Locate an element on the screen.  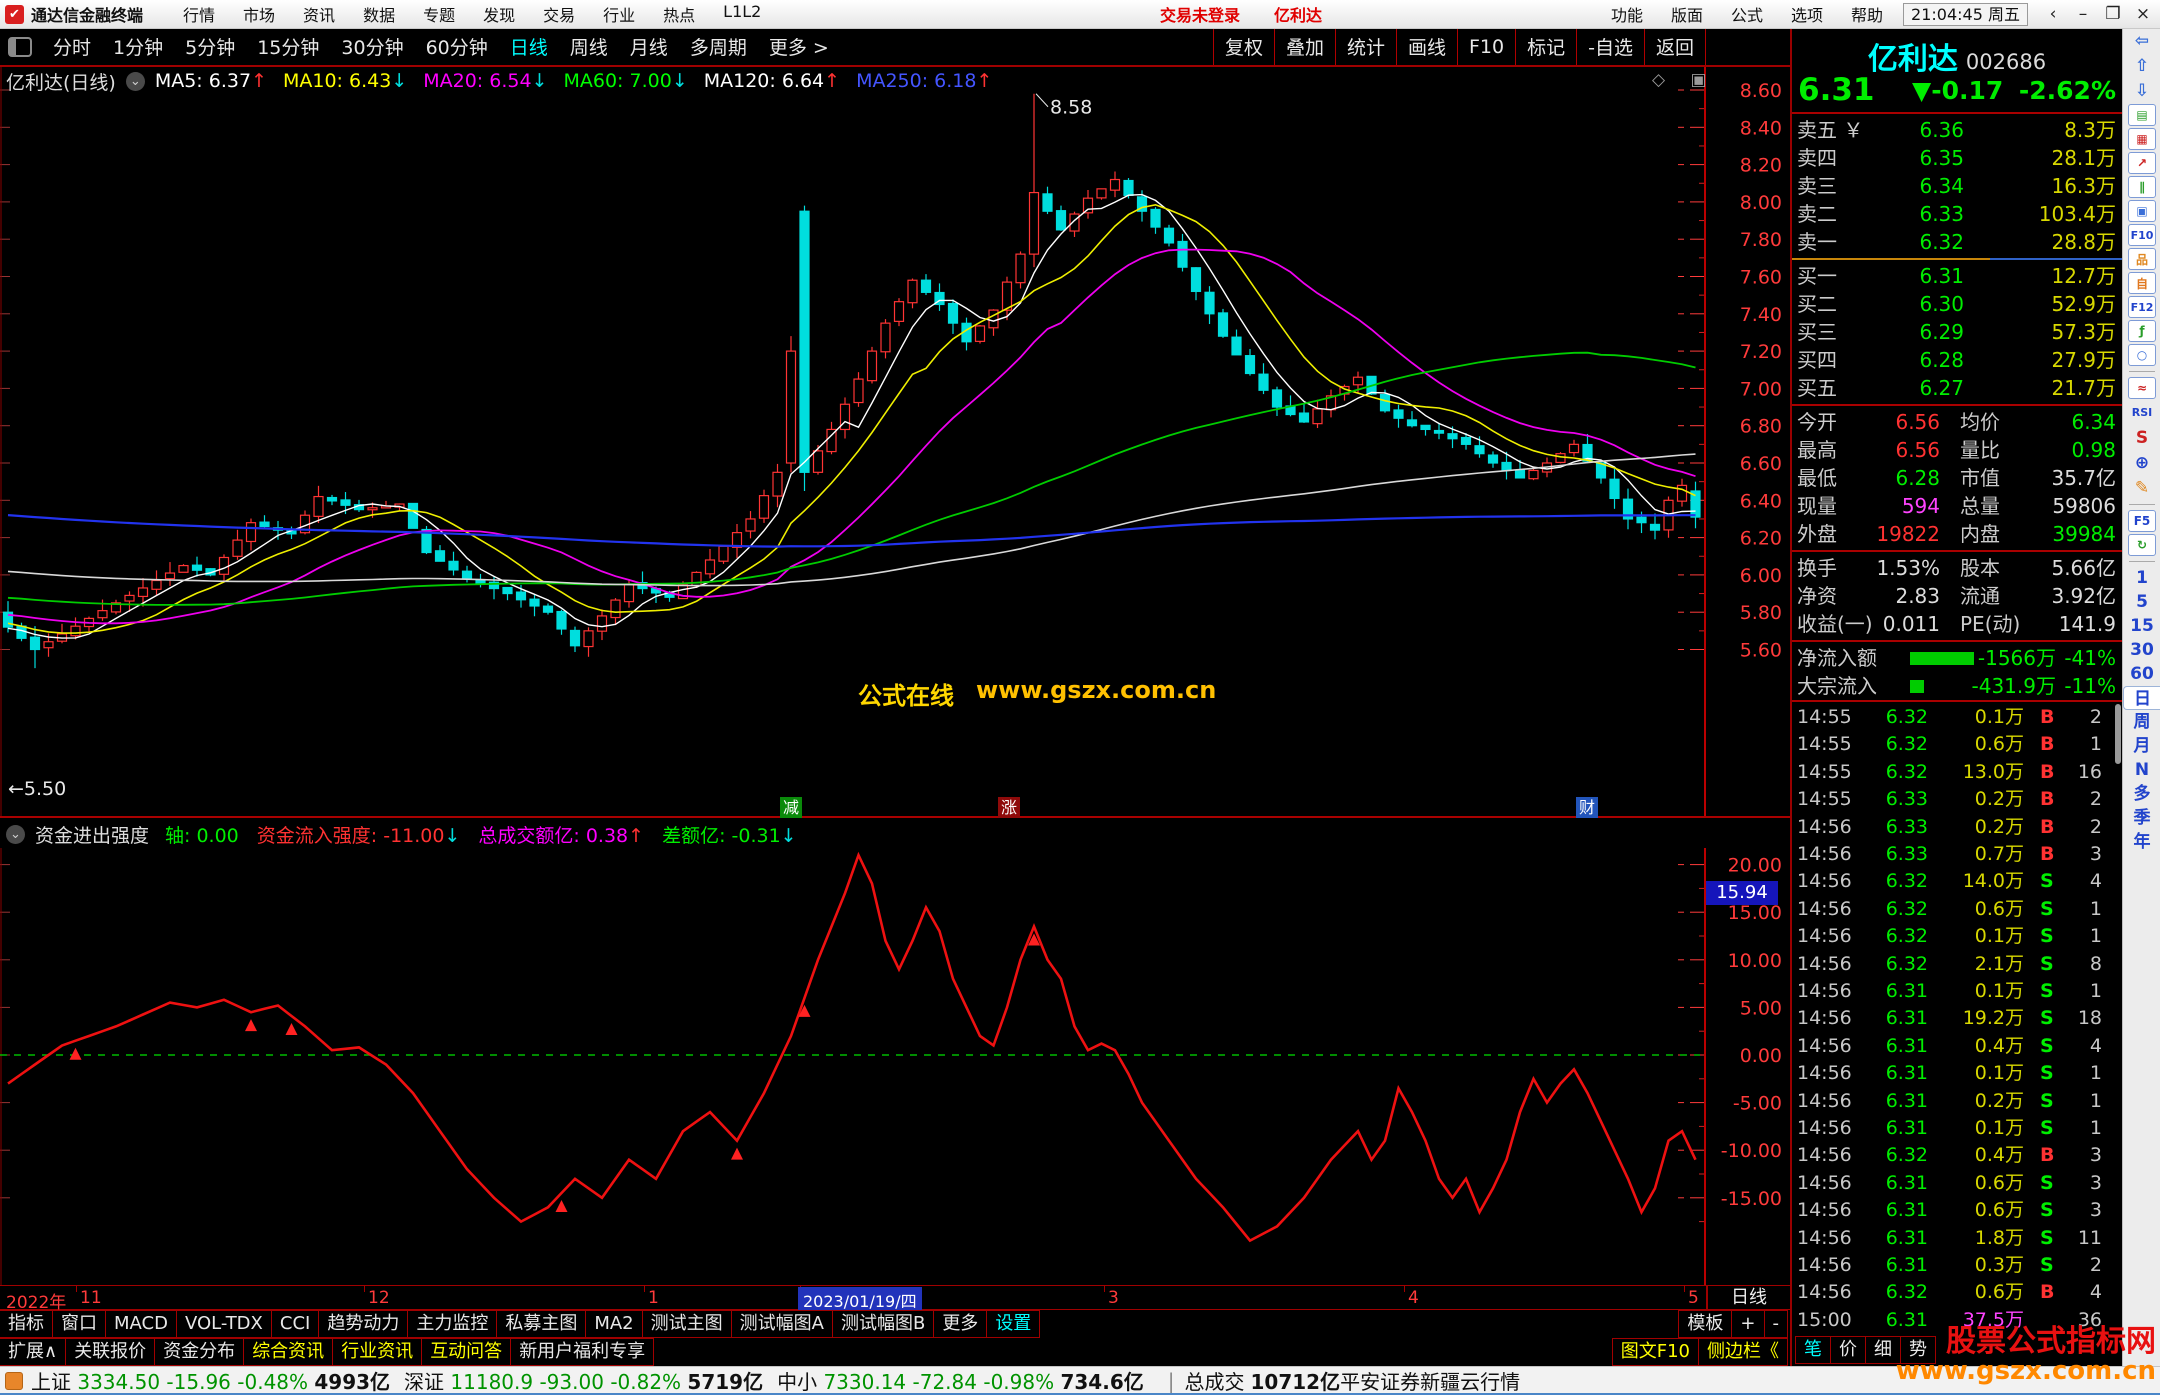
rsi-icon: RSI is located at coordinates (2142, 412).